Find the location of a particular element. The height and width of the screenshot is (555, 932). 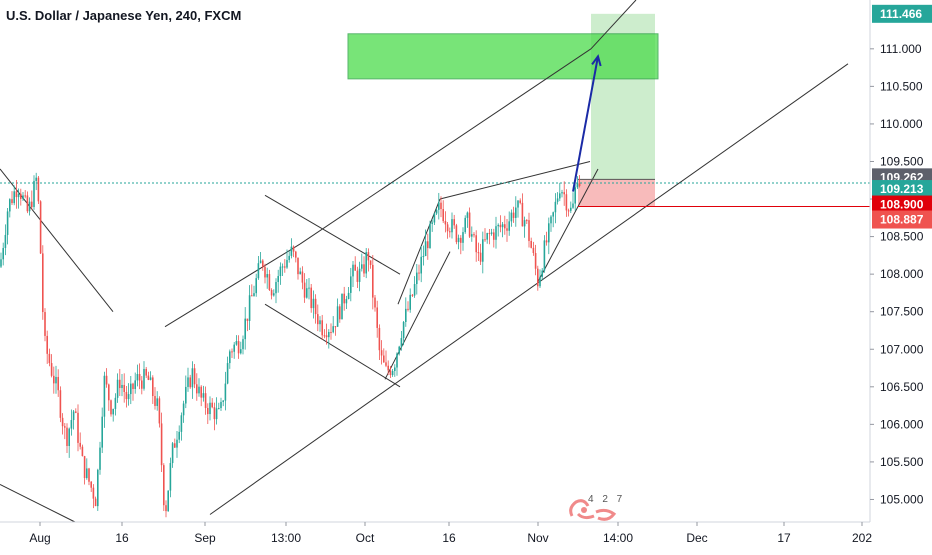

y-tick-label: 105.000 is located at coordinates (902, 499).